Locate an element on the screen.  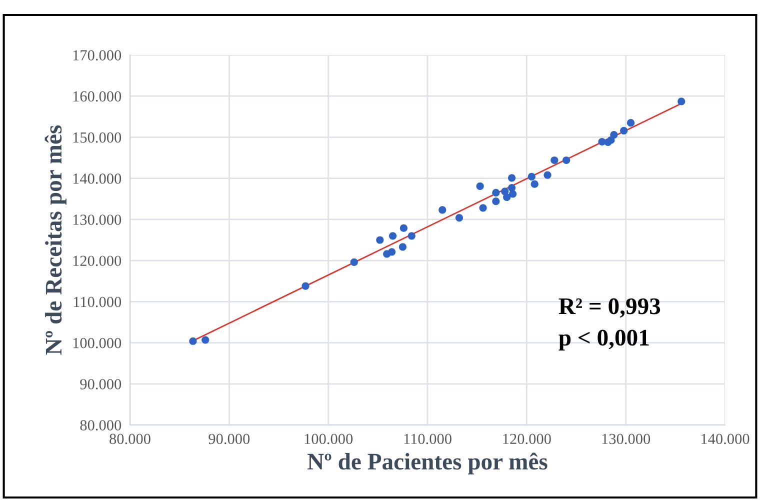
x-tick-label: 110.000 is located at coordinates (428, 439).